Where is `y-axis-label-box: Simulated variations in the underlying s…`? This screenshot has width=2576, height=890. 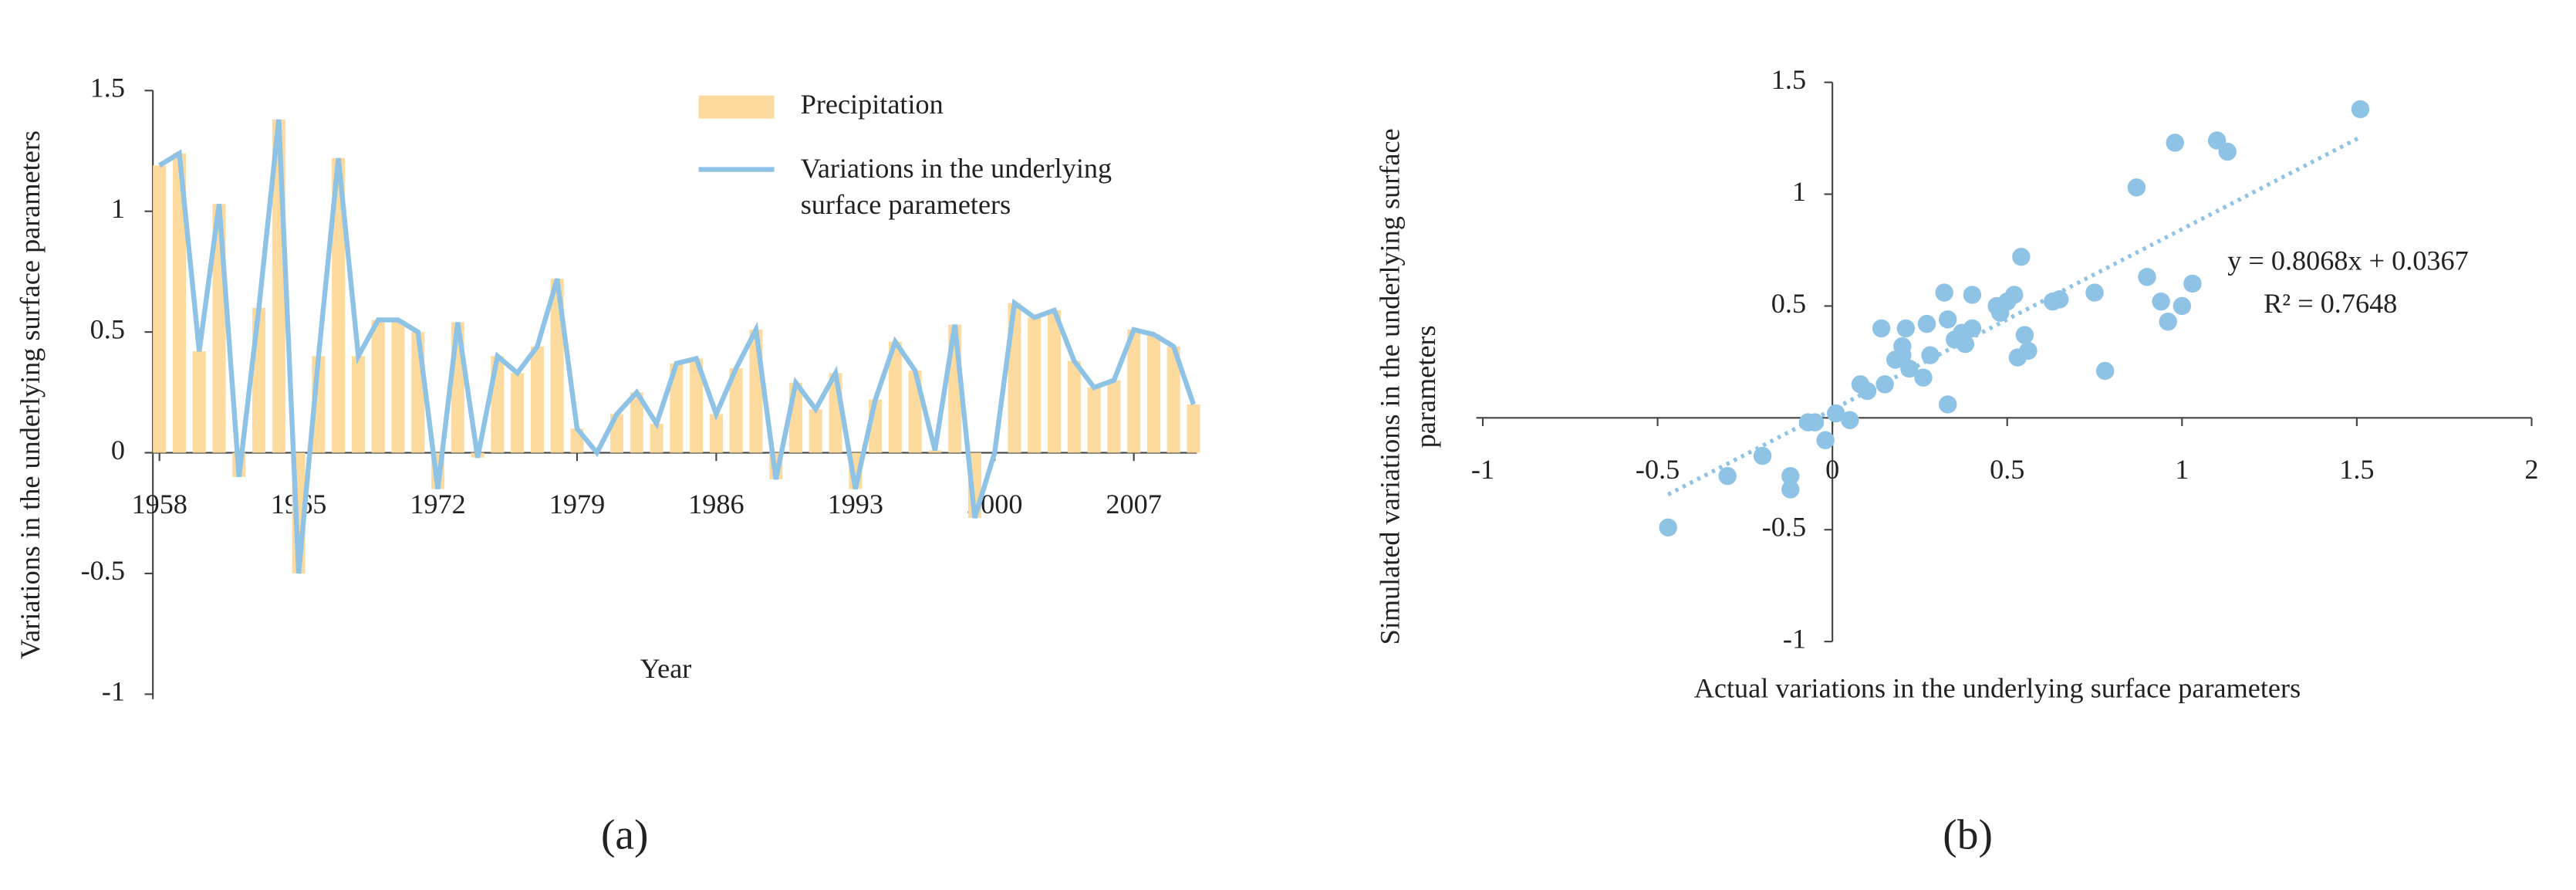
y-axis-label-box: Simulated variations in the underlying s… is located at coordinates (1408, 386).